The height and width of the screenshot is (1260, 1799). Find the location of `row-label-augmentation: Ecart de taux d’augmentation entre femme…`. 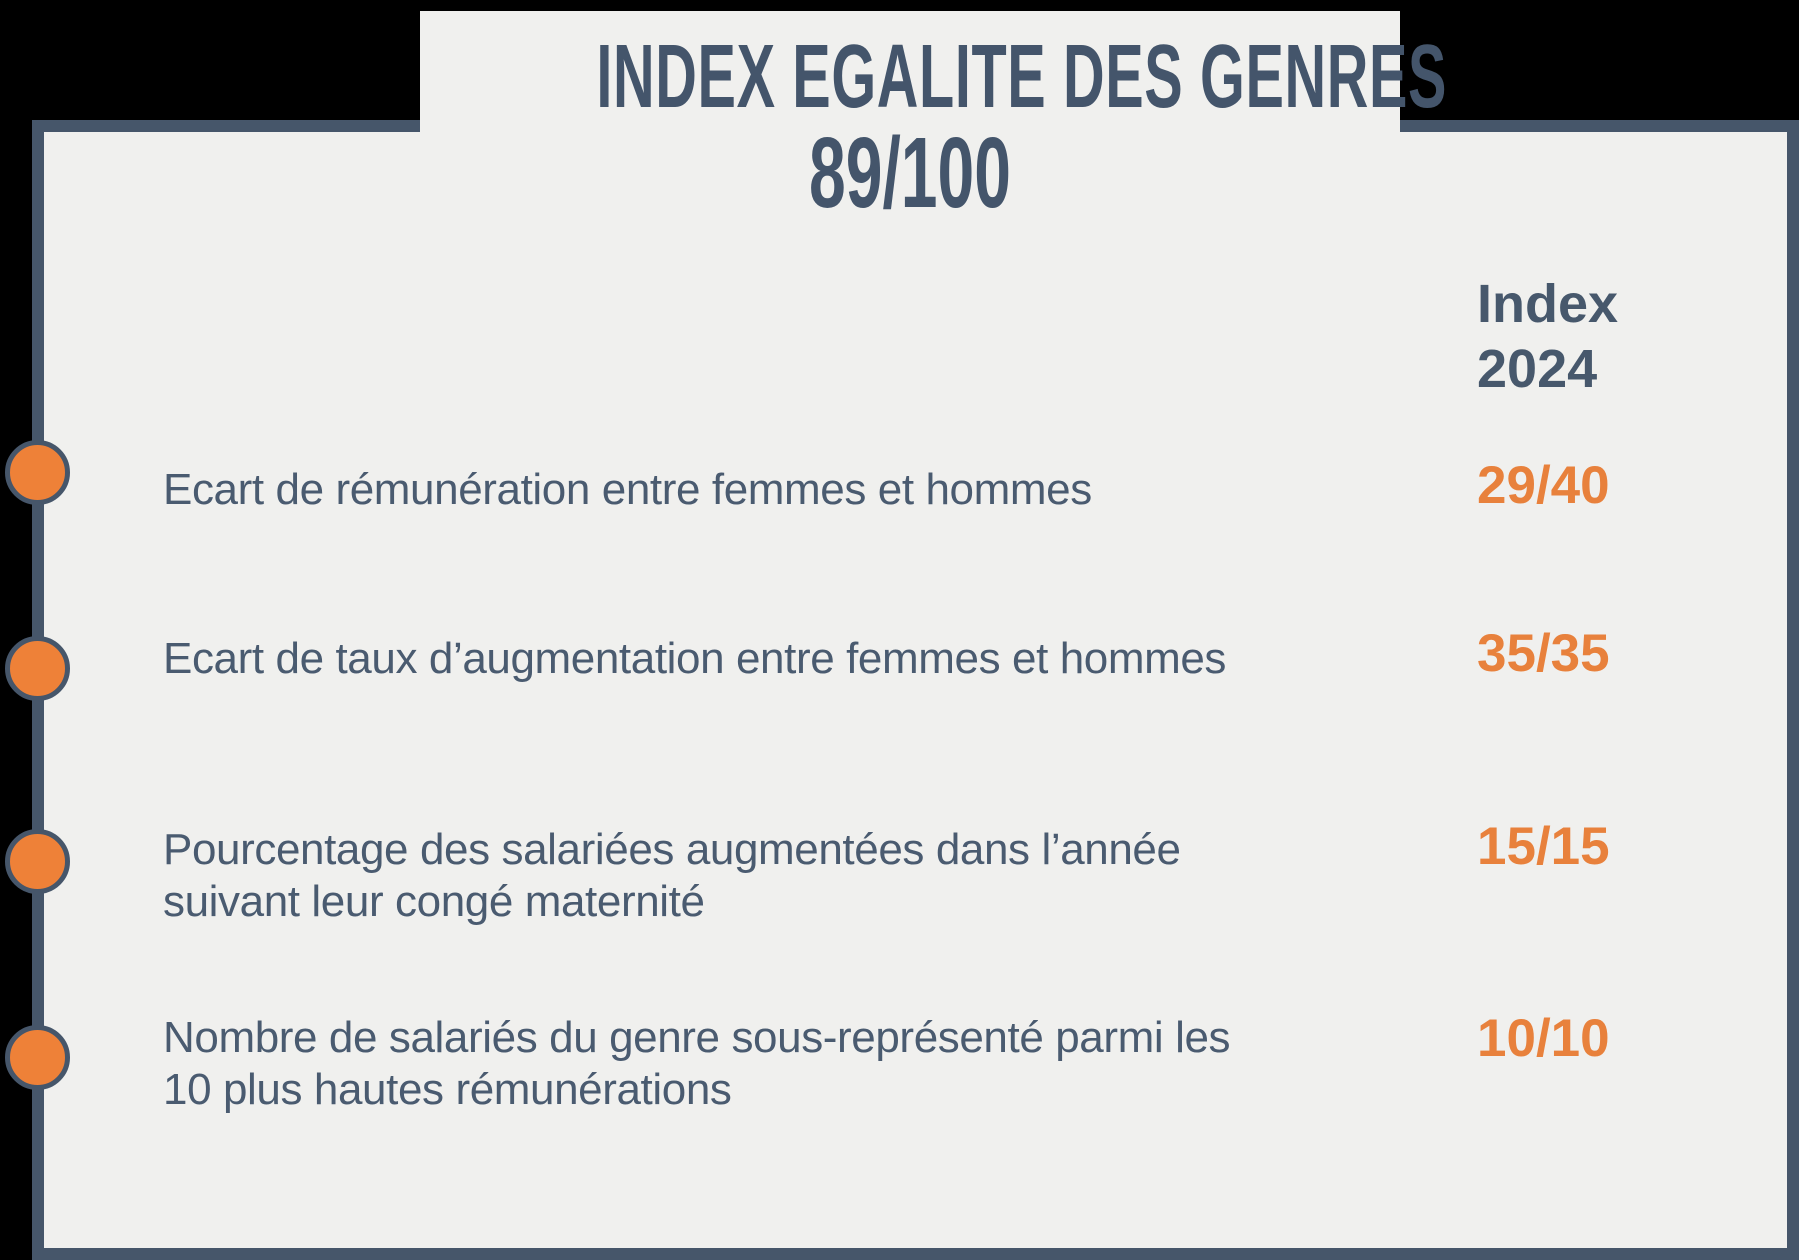

row-label-augmentation: Ecart de taux d’augmentation entre femme… is located at coordinates (695, 658).